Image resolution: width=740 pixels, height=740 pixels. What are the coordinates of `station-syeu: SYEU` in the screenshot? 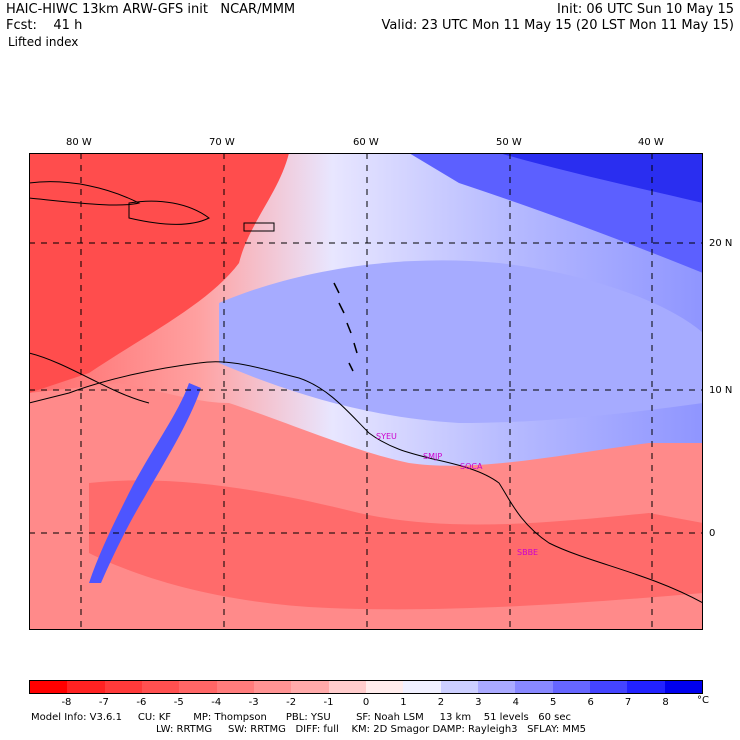 It's located at (386, 436).